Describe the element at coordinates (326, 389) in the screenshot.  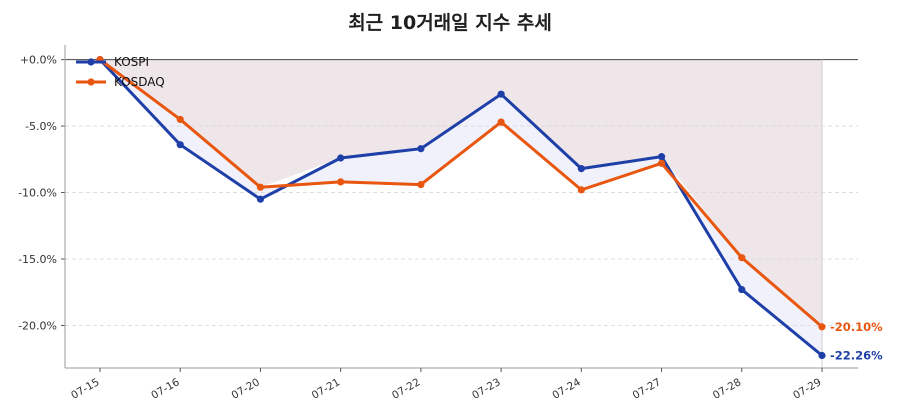
I see `x-tick-label: 07-21` at that location.